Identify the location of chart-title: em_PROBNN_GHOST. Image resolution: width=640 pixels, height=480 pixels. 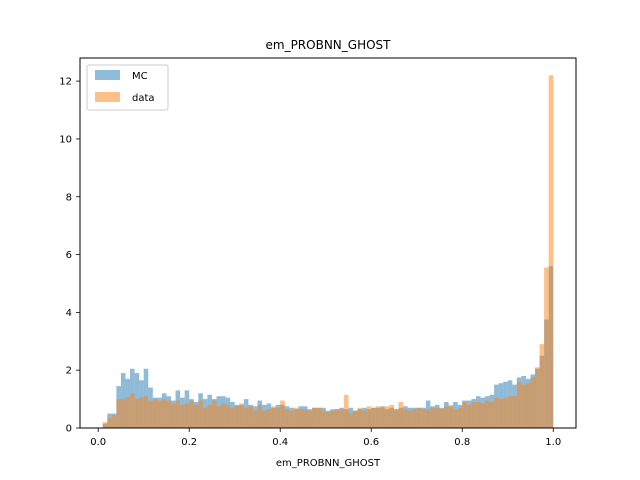
(329, 45).